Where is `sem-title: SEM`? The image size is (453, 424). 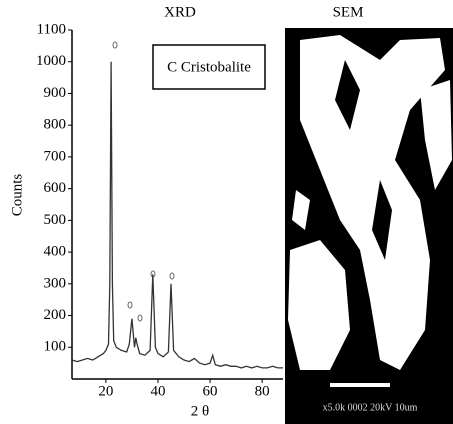 sem-title: SEM is located at coordinates (348, 12).